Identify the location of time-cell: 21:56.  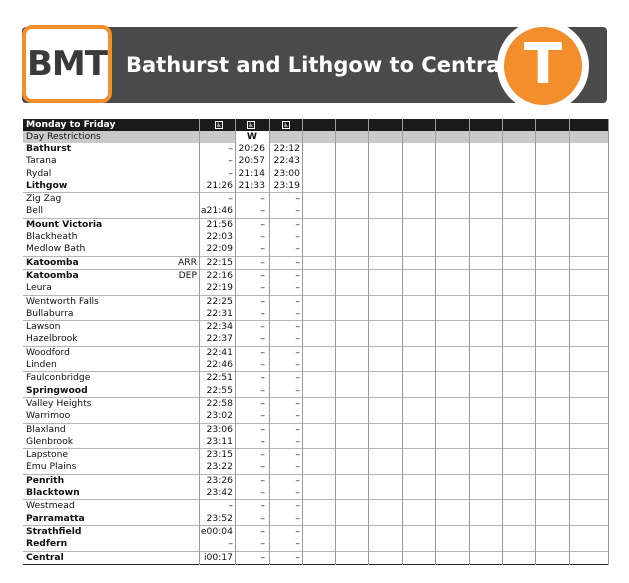
(219, 224).